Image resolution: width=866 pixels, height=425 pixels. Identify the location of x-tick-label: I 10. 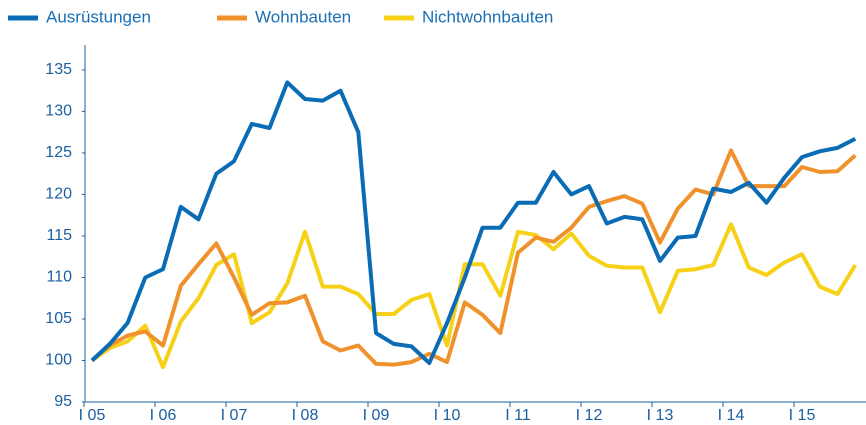
(447, 415).